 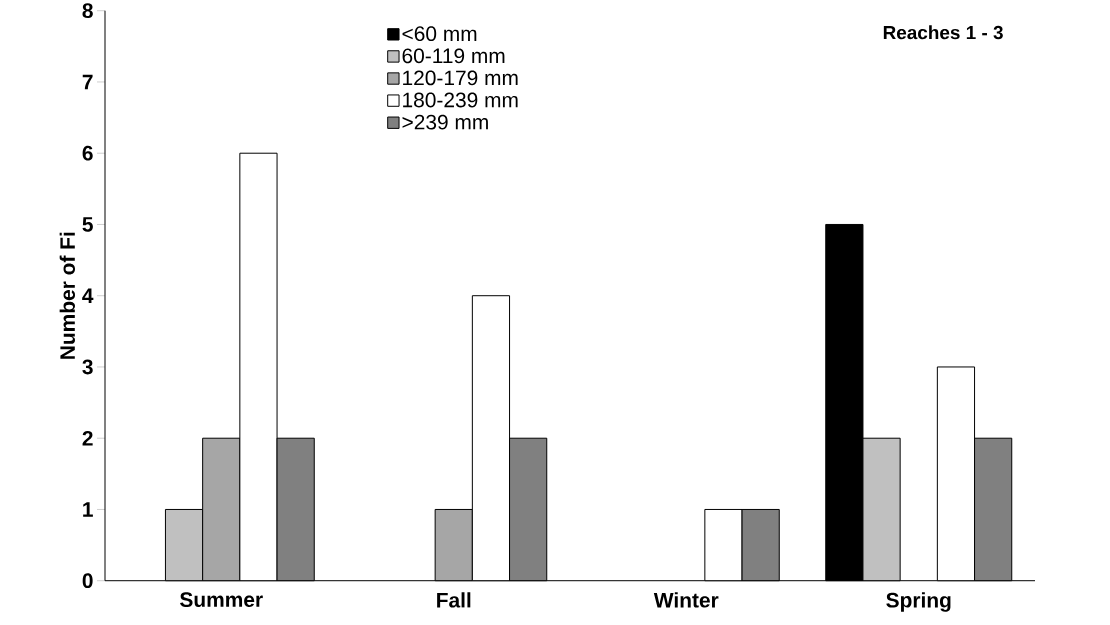 What do you see at coordinates (67, 295) in the screenshot?
I see `y-axis-title: Number of Fi` at bounding box center [67, 295].